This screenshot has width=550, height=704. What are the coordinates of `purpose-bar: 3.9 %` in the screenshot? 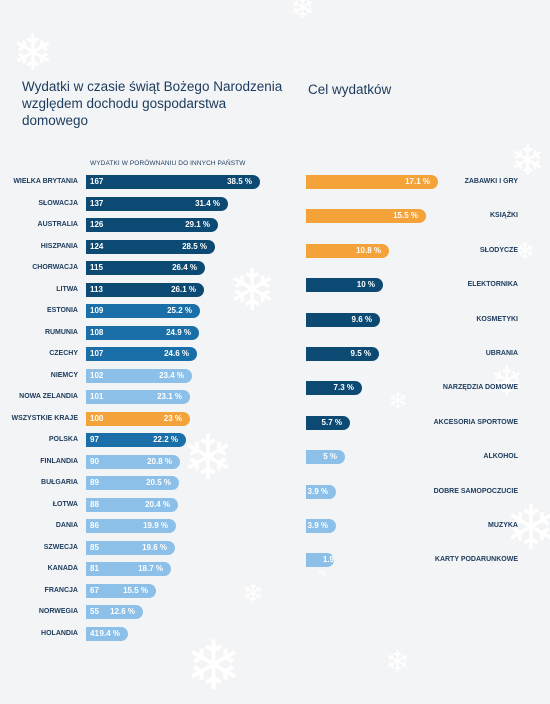 It's located at (321, 491).